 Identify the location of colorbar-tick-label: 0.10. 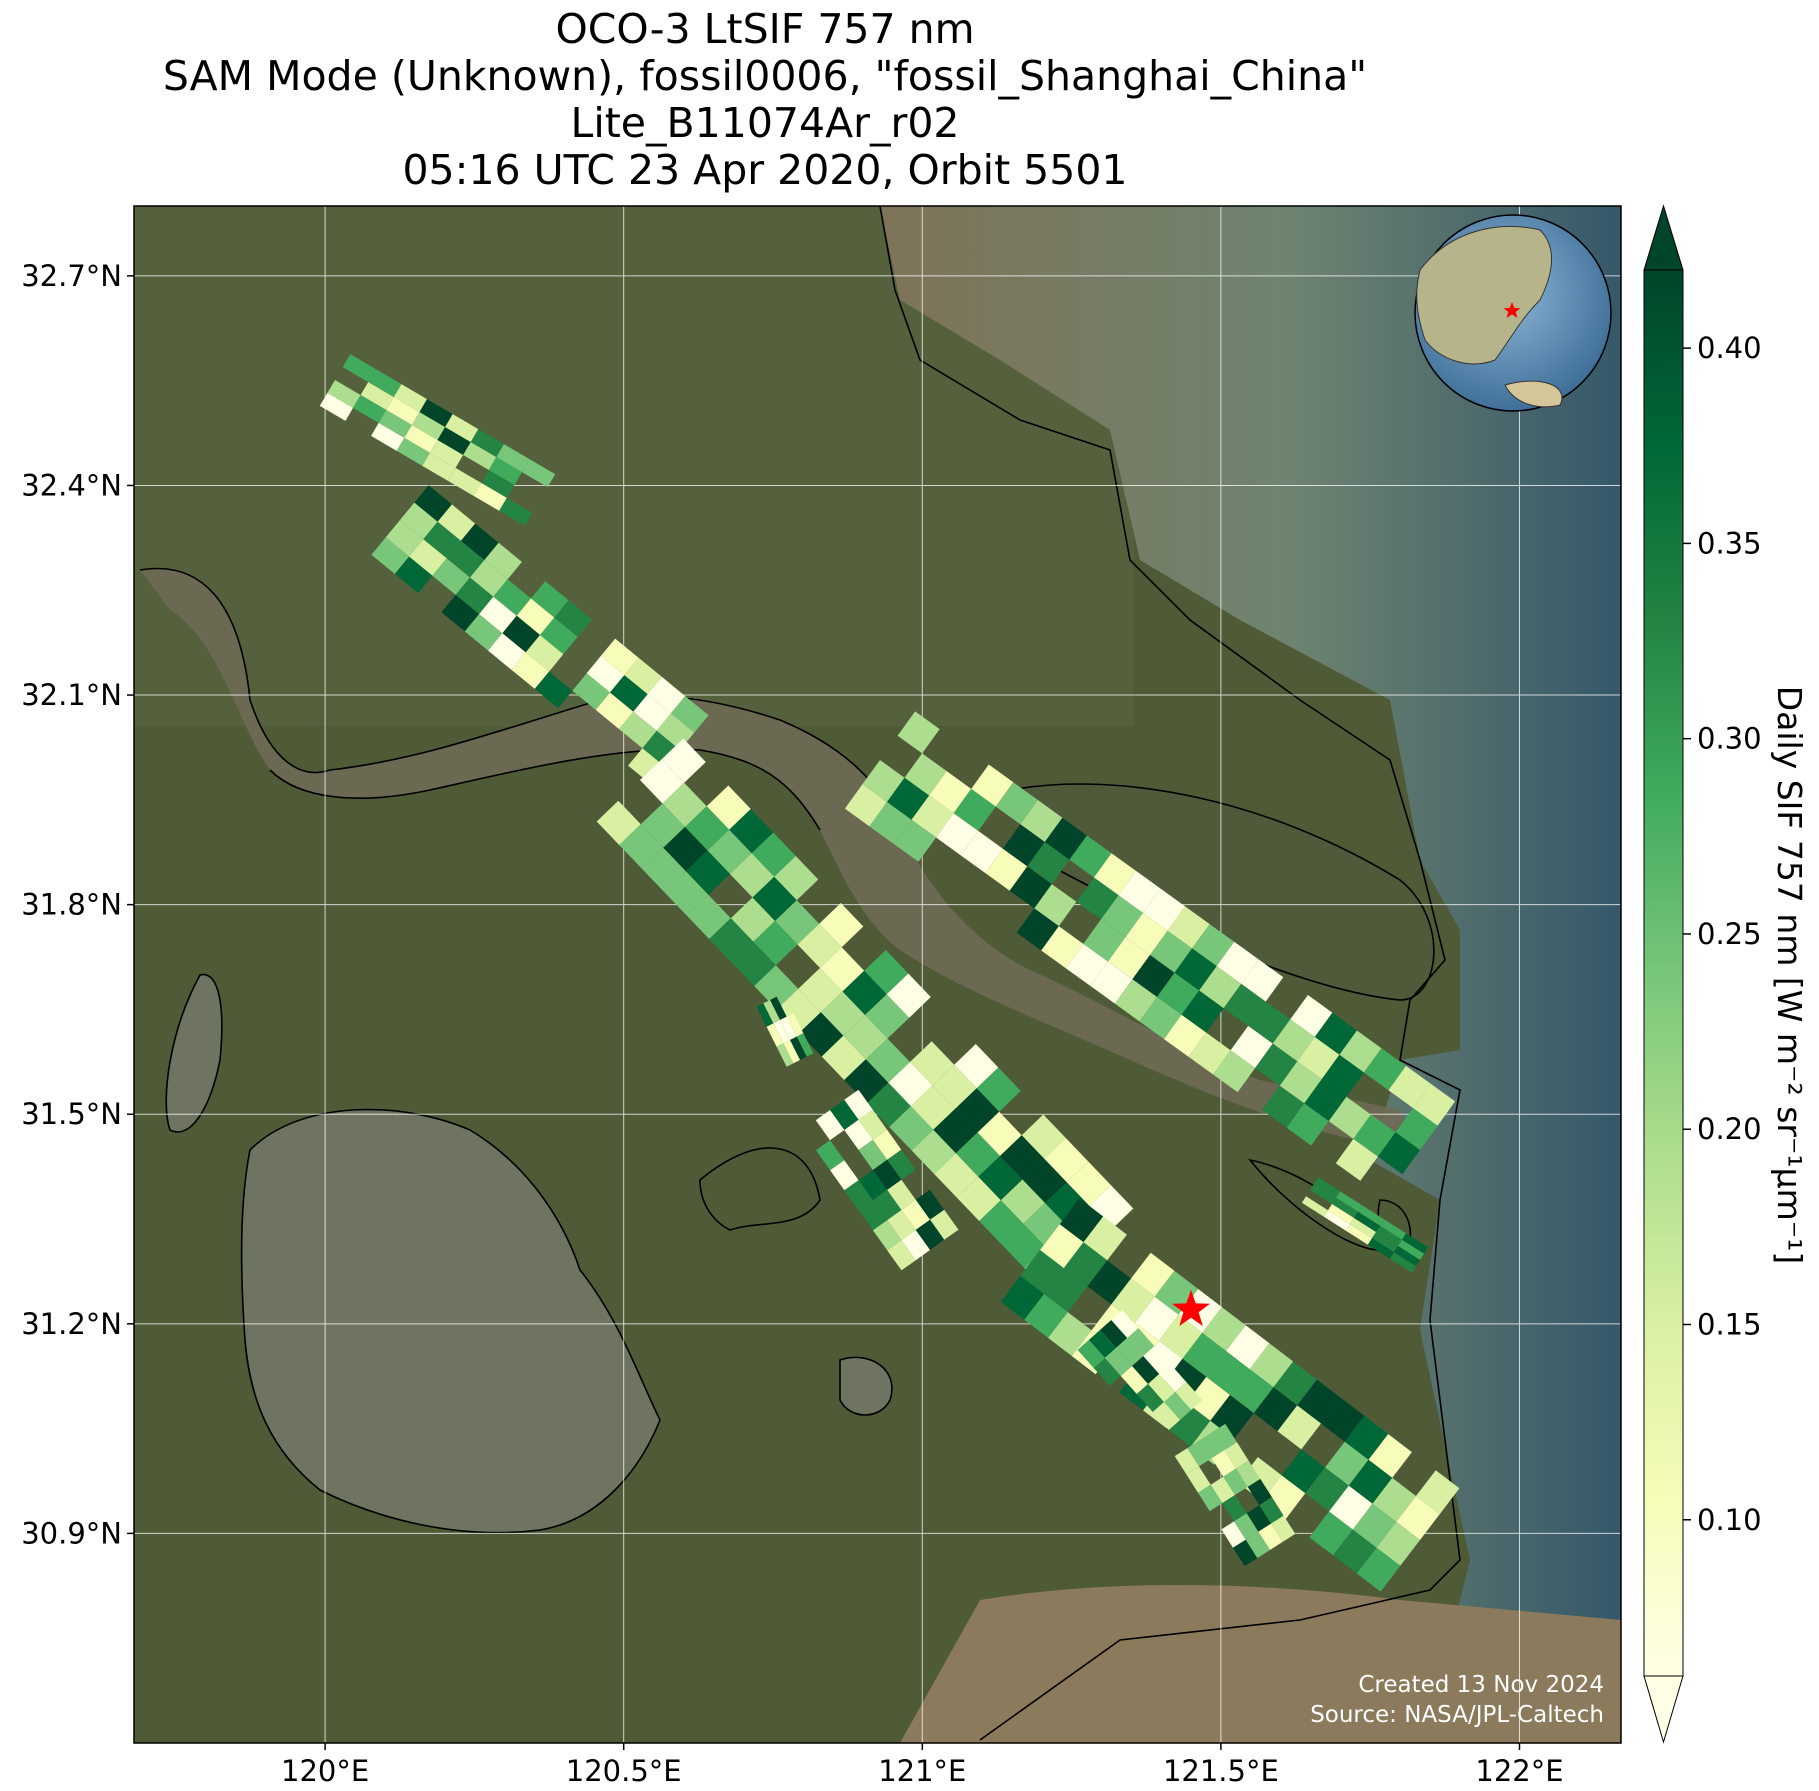
(1729, 1520).